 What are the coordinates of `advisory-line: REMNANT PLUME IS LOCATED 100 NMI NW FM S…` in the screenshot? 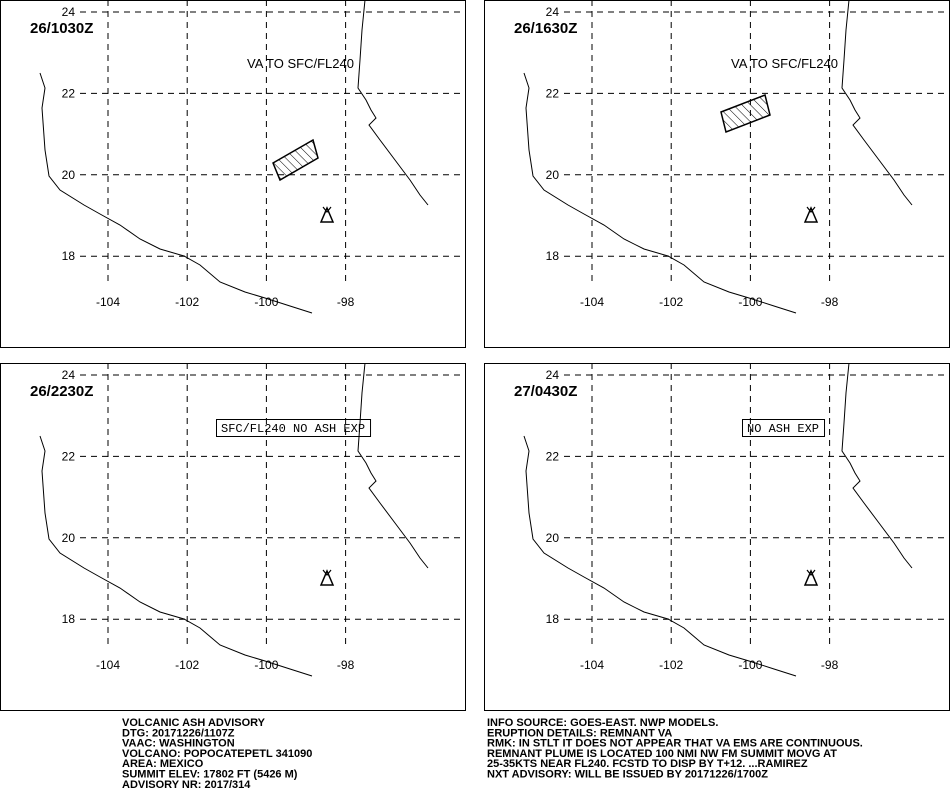 It's located at (662, 754).